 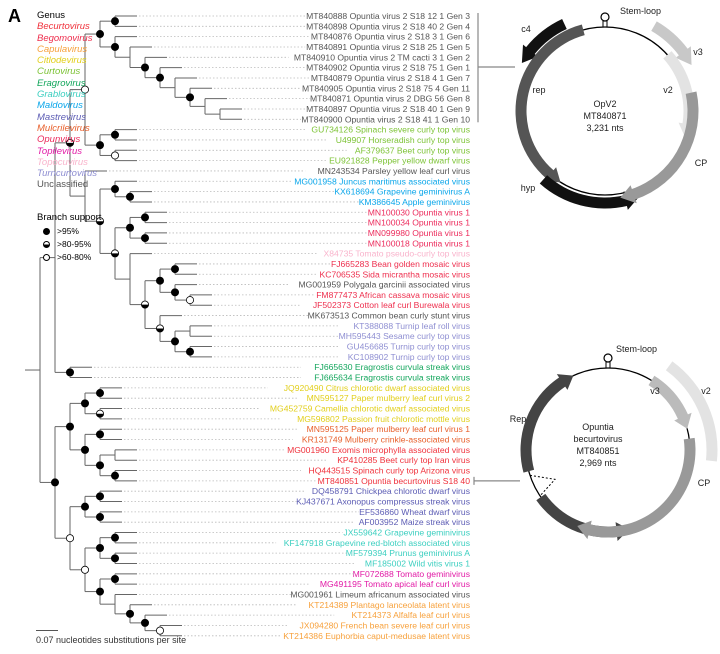 I want to click on genome-label: rep, so click(x=538, y=90).